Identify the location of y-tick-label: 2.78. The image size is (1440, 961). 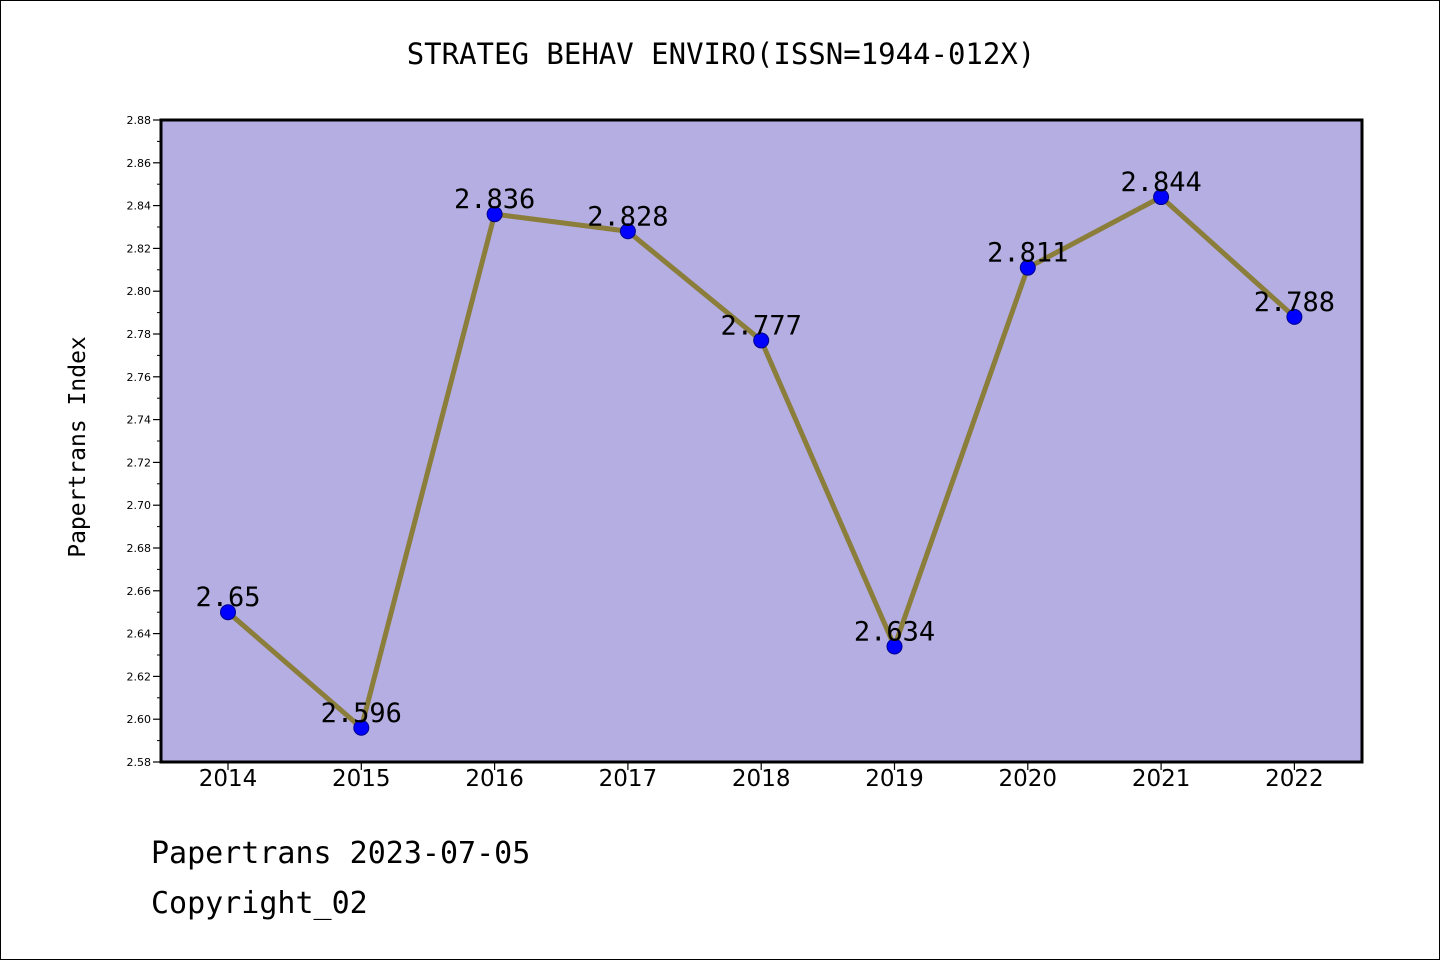
(139, 334).